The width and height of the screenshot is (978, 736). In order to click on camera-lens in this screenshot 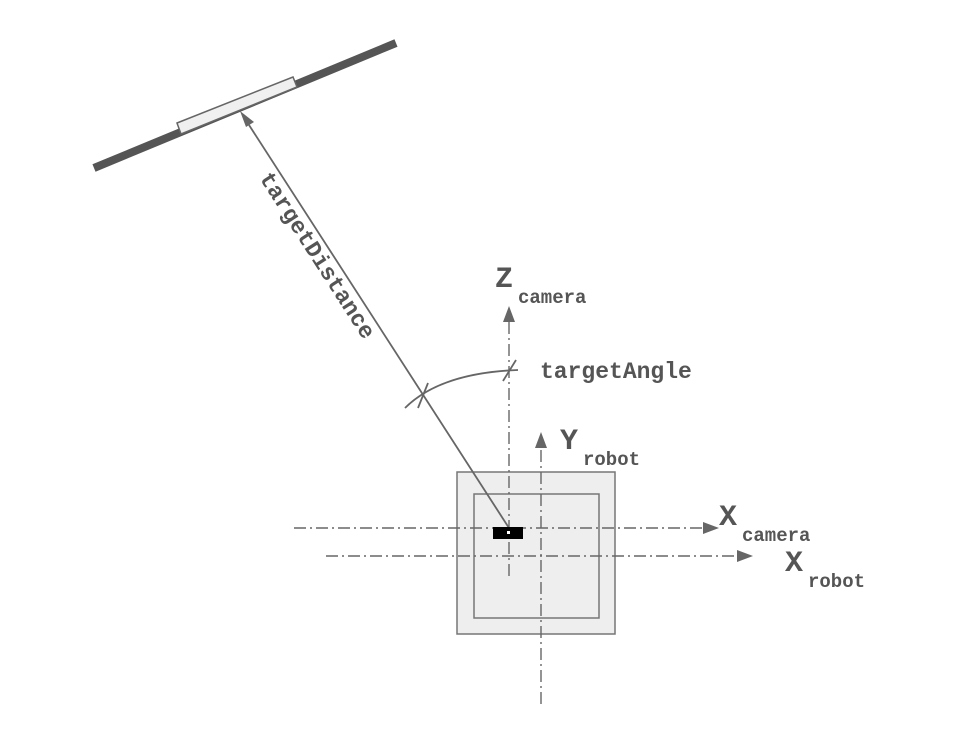, I will do `click(508, 532)`.